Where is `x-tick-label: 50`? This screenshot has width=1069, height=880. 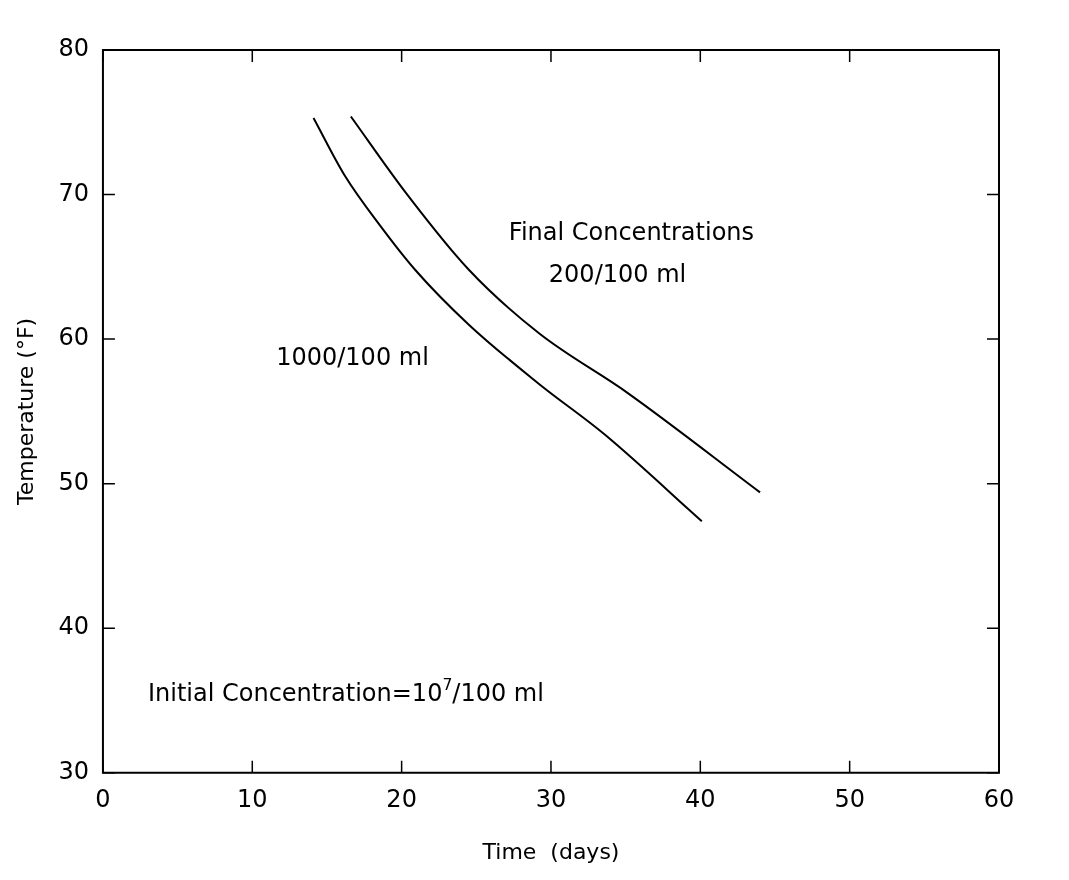
x-tick-label: 50 is located at coordinates (849, 799).